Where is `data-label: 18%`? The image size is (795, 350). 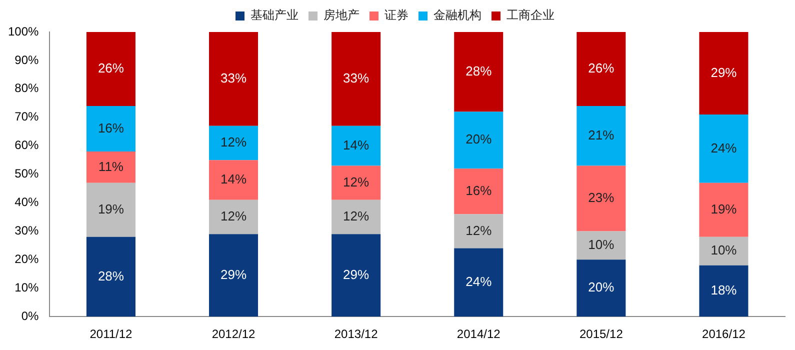
data-label: 18% is located at coordinates (724, 290).